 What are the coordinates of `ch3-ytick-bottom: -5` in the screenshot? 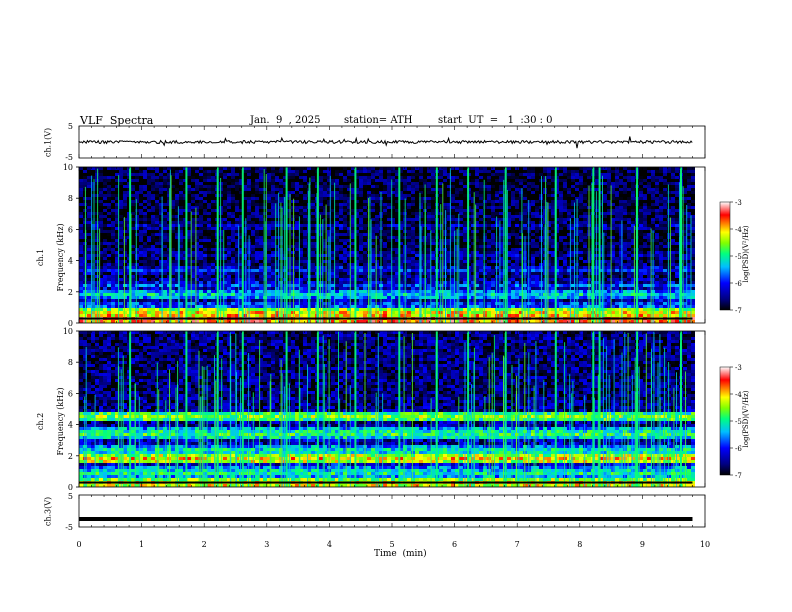 It's located at (69, 527).